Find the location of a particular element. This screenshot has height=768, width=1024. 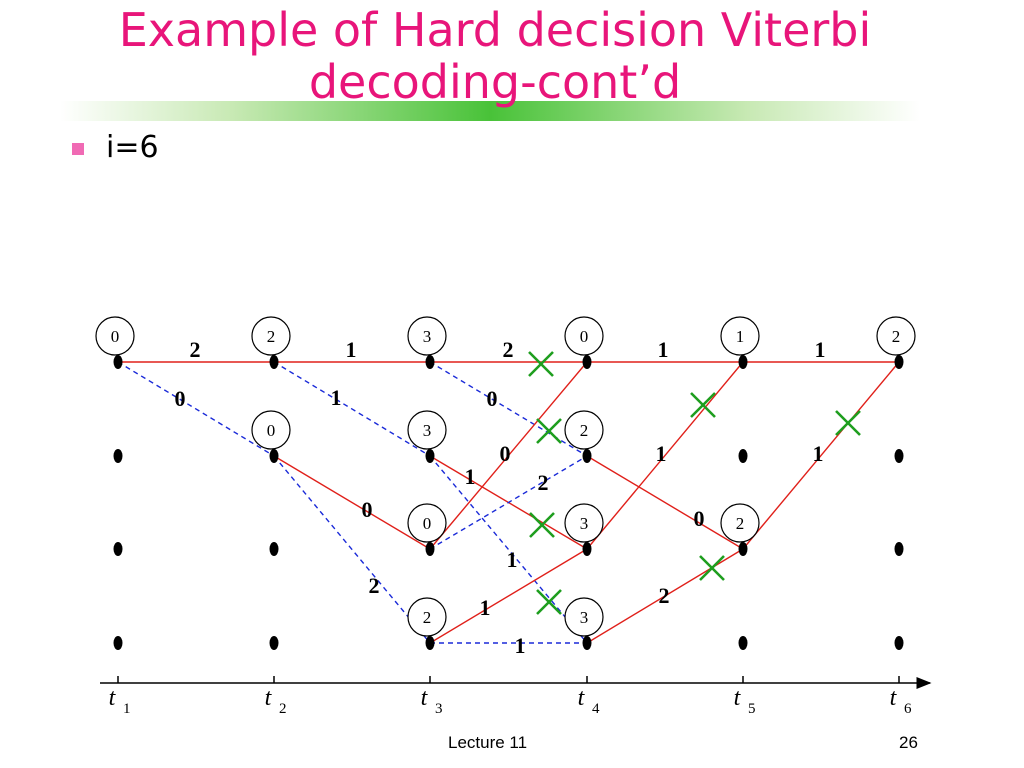

time-label-2: t is located at coordinates (269, 698).